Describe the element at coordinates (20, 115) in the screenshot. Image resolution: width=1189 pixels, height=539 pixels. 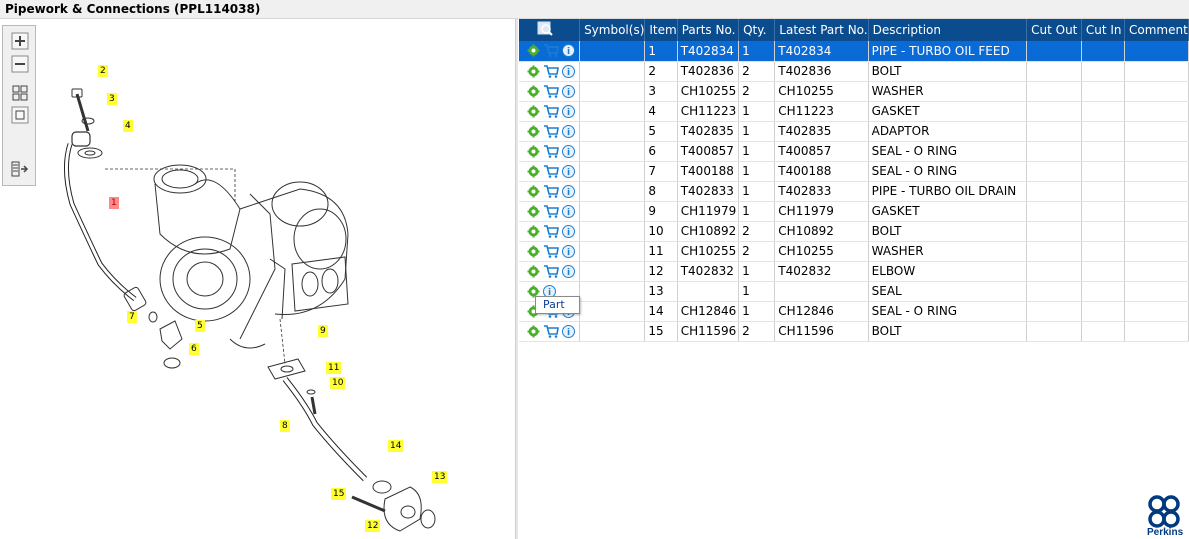
I see `actual-size-button` at that location.